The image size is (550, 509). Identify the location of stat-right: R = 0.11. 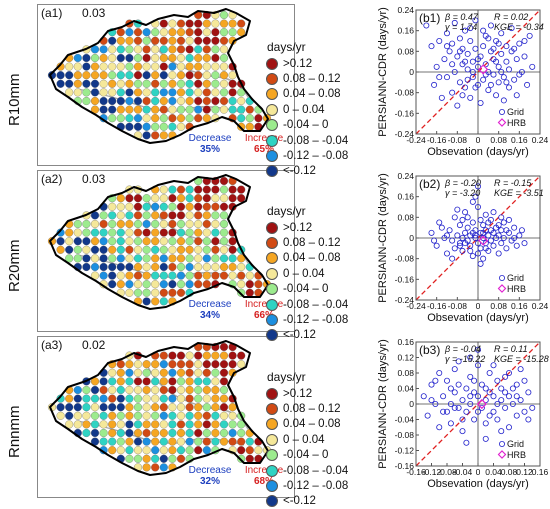
(511, 349).